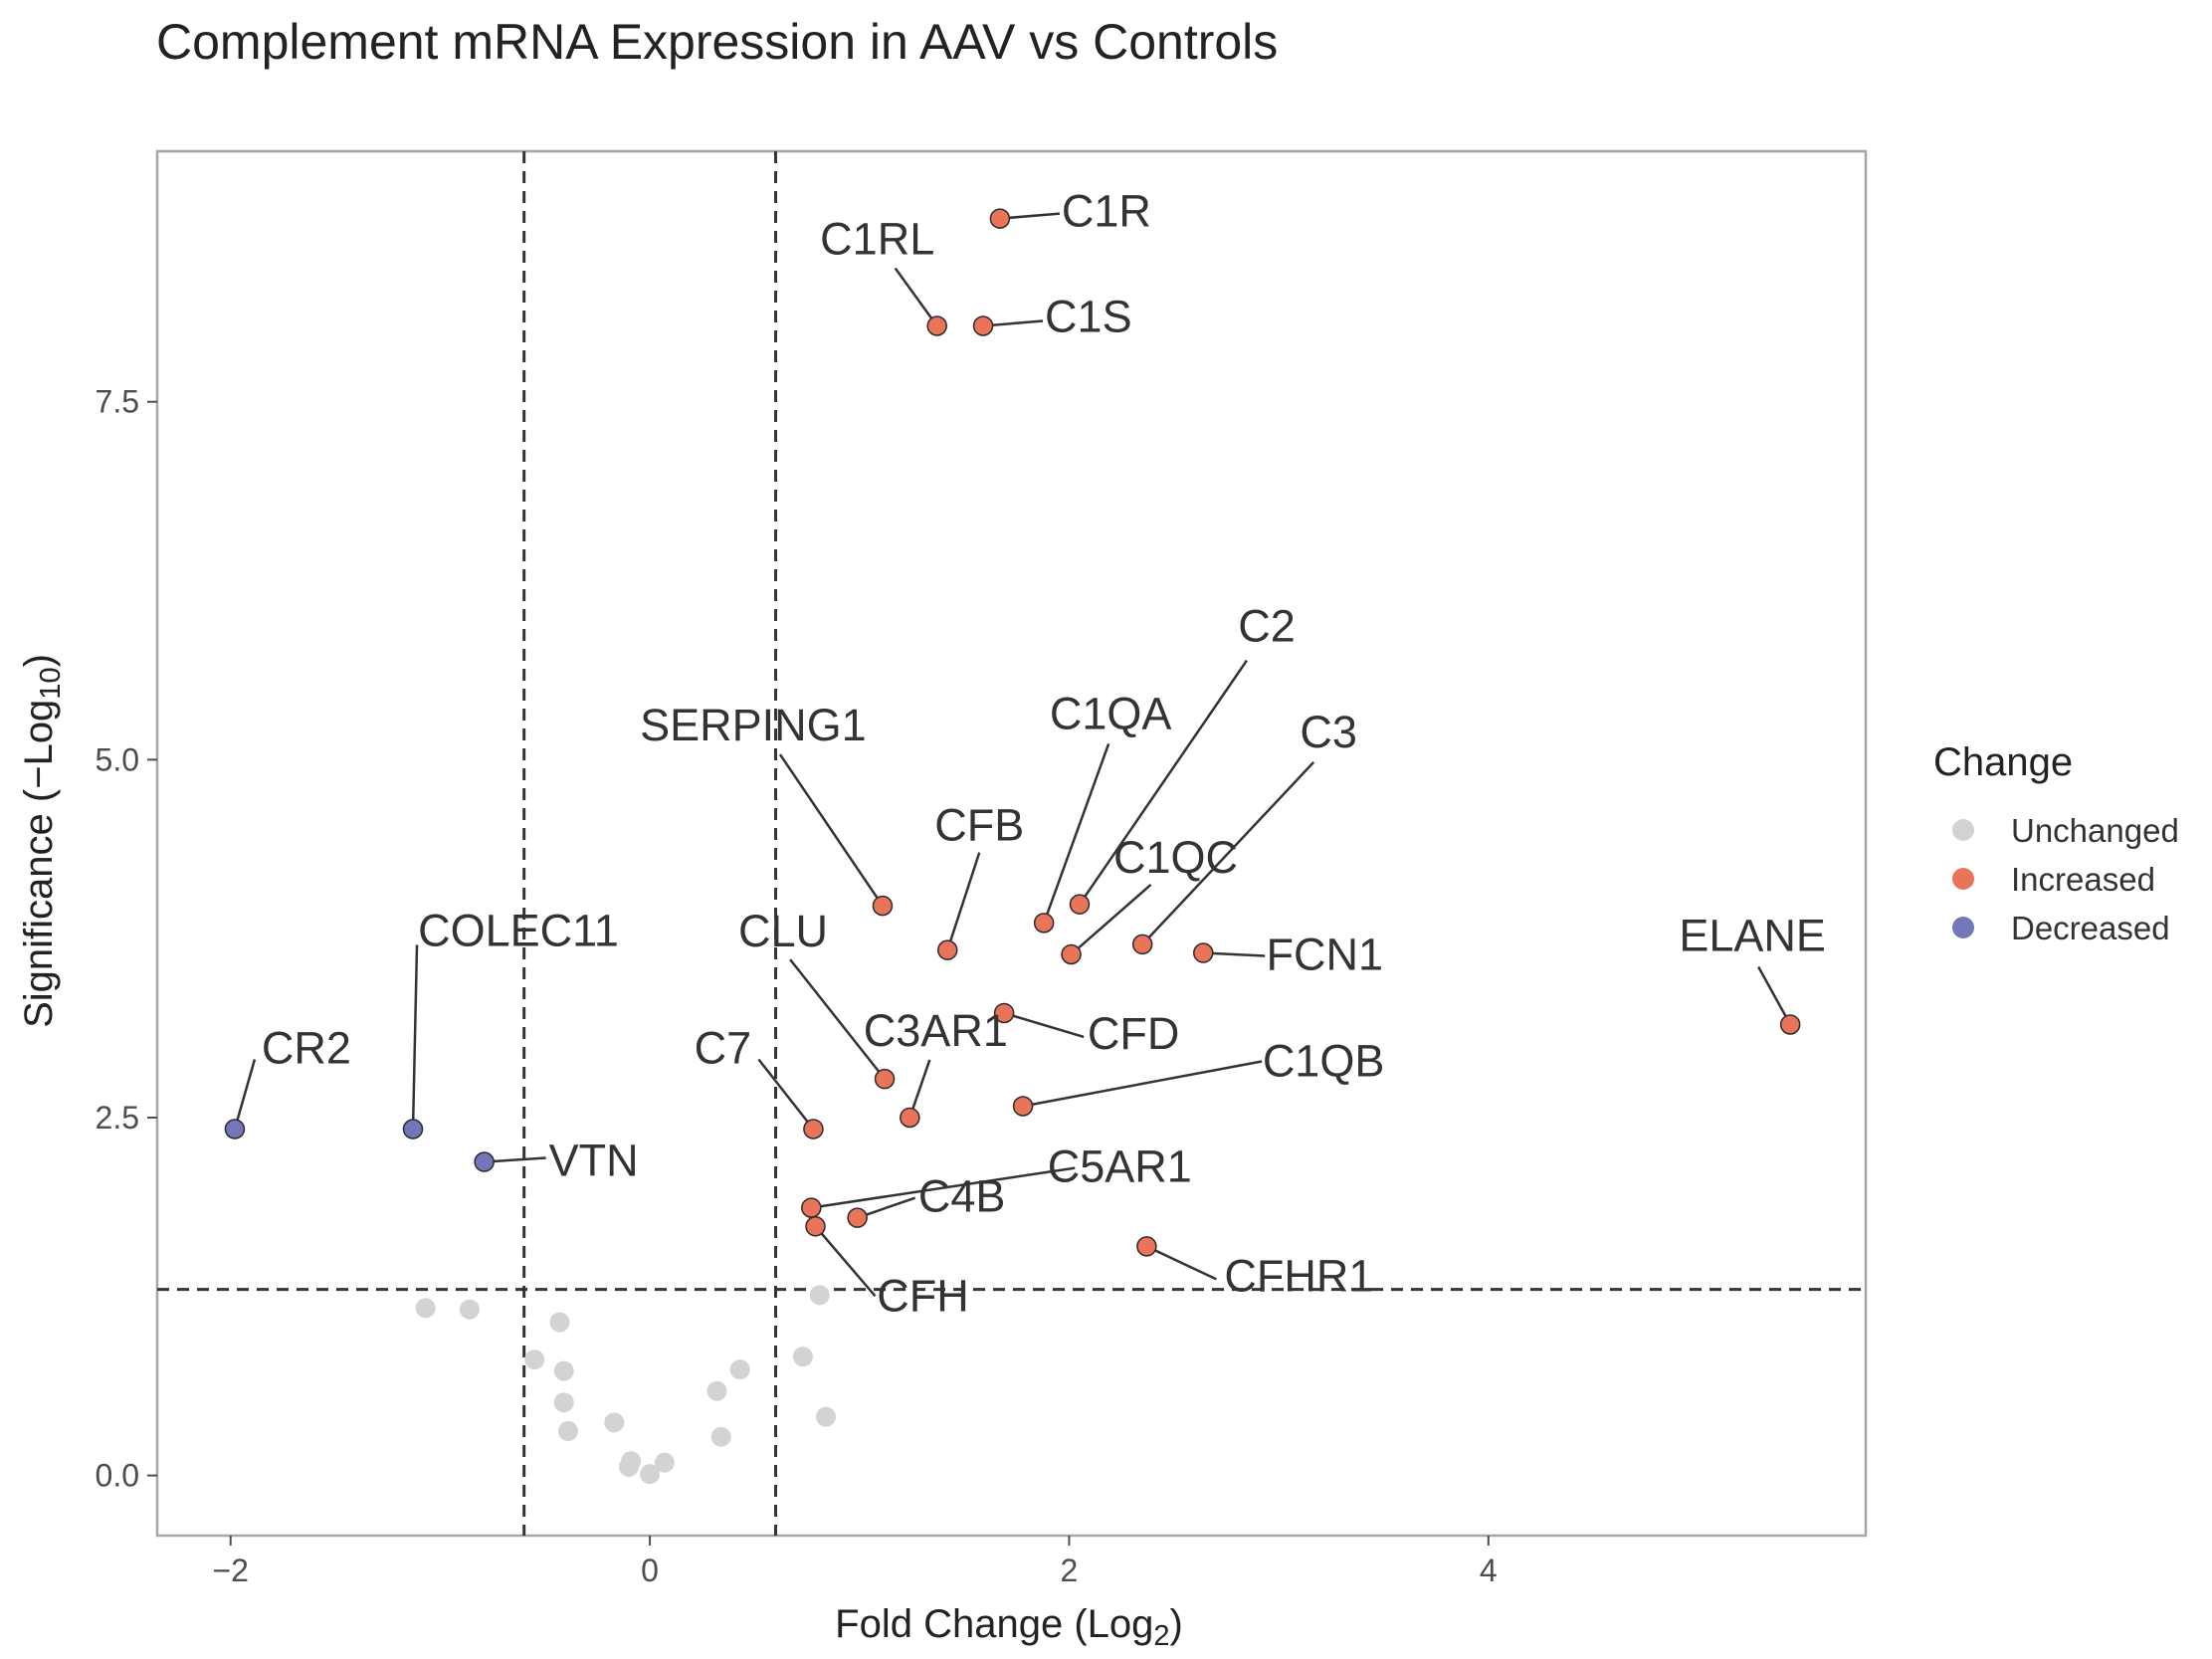  What do you see at coordinates (1070, 1570) in the screenshot?
I see `x-tick-label: 2` at bounding box center [1070, 1570].